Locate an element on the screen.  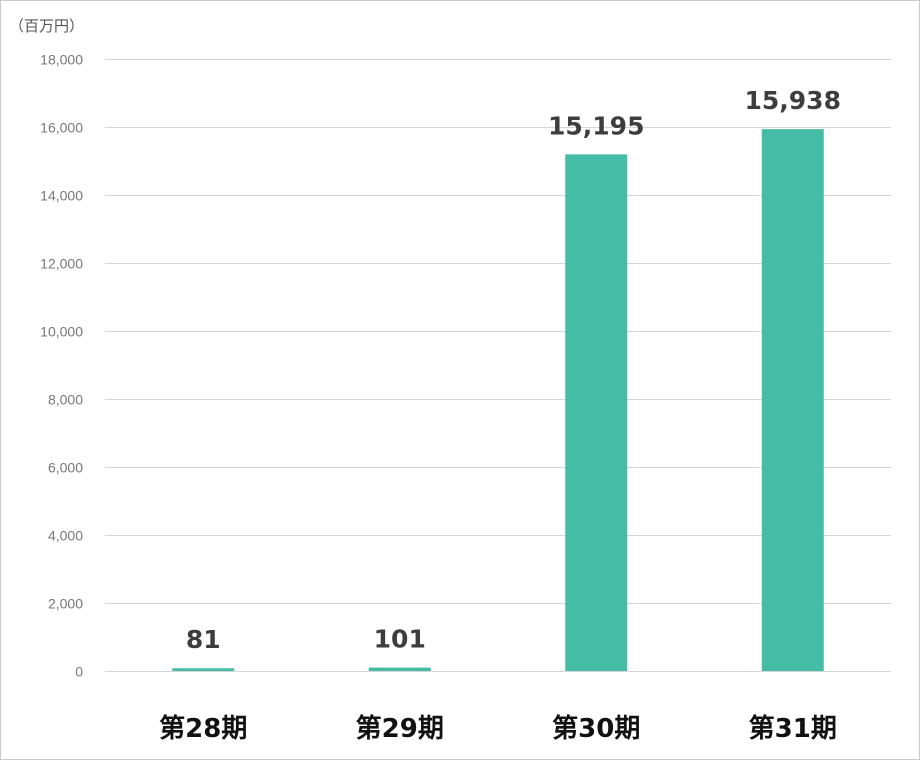
category-label: 第30期 is located at coordinates (596, 728).